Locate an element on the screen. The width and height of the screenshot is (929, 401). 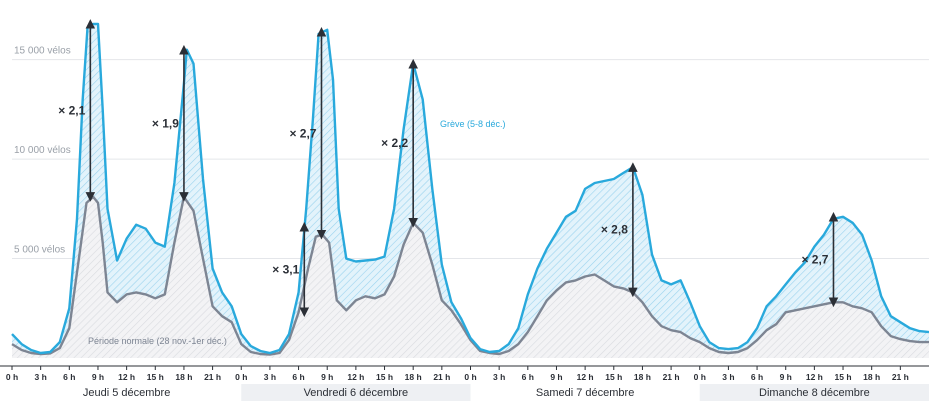
legend-strike: Grève (5-8 déc.) is located at coordinates (473, 124).